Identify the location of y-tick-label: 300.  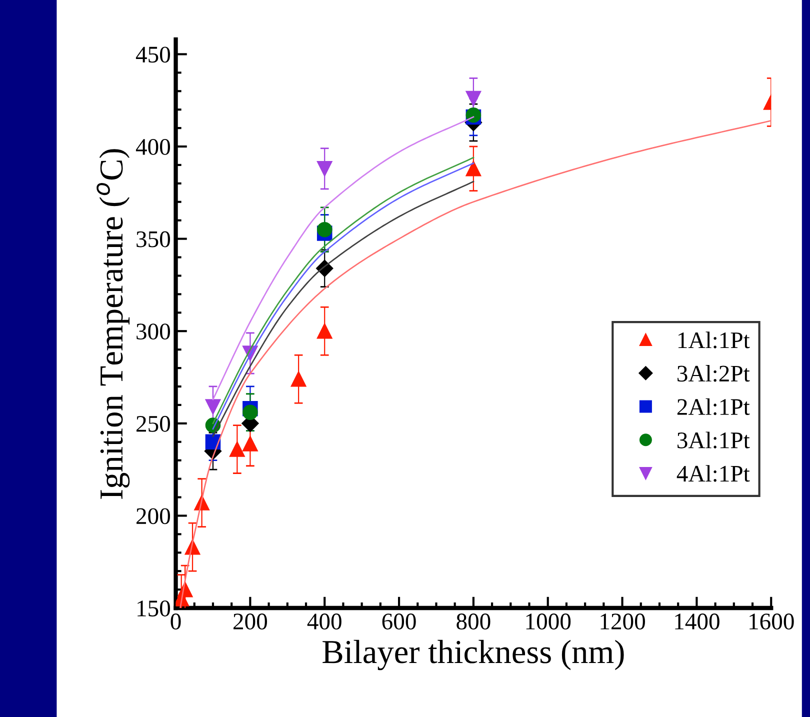
(153, 332).